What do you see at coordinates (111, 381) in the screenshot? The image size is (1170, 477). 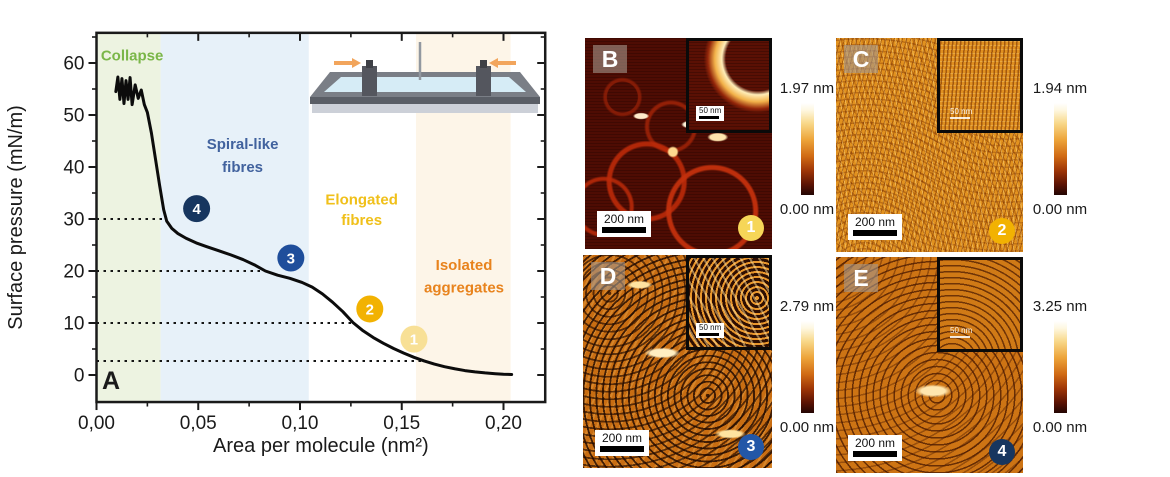 I see `panel-letter-a: A` at bounding box center [111, 381].